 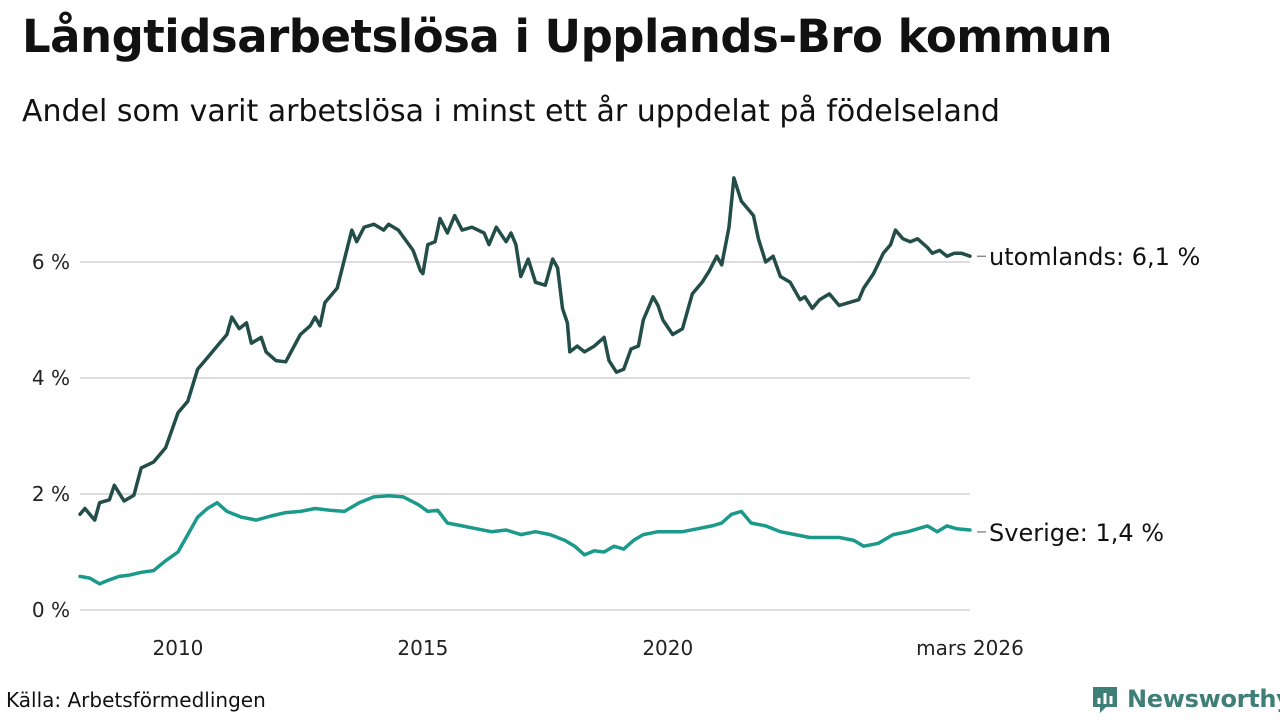 I want to click on y-tick-label-2: 4 %, so click(x=51, y=378).